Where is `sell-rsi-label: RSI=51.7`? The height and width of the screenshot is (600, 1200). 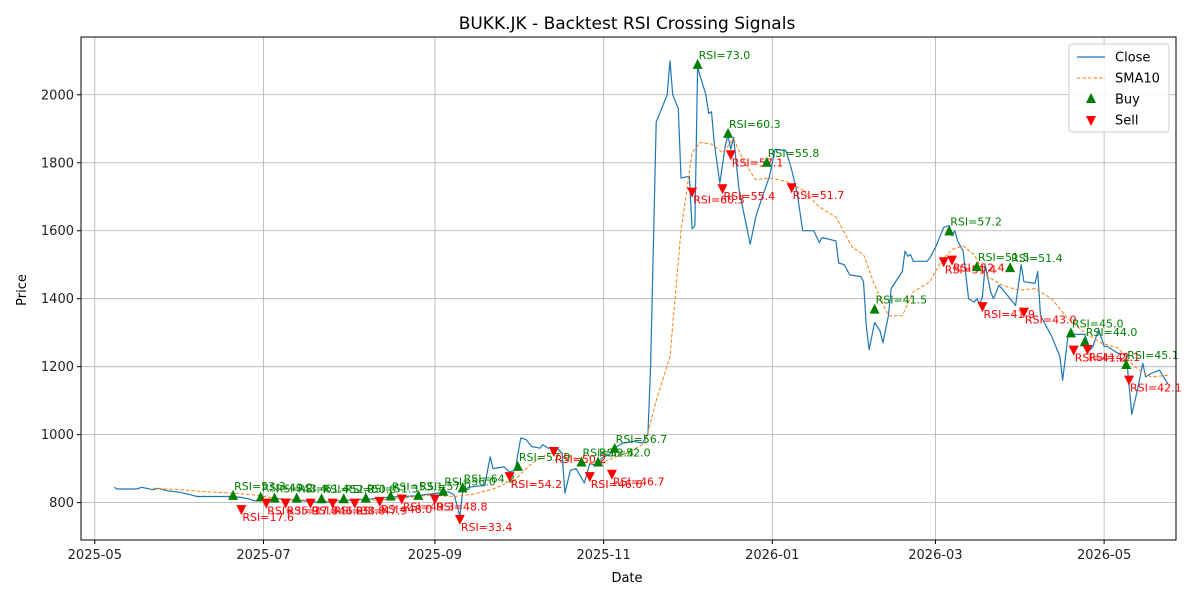 sell-rsi-label: RSI=51.7 is located at coordinates (819, 195).